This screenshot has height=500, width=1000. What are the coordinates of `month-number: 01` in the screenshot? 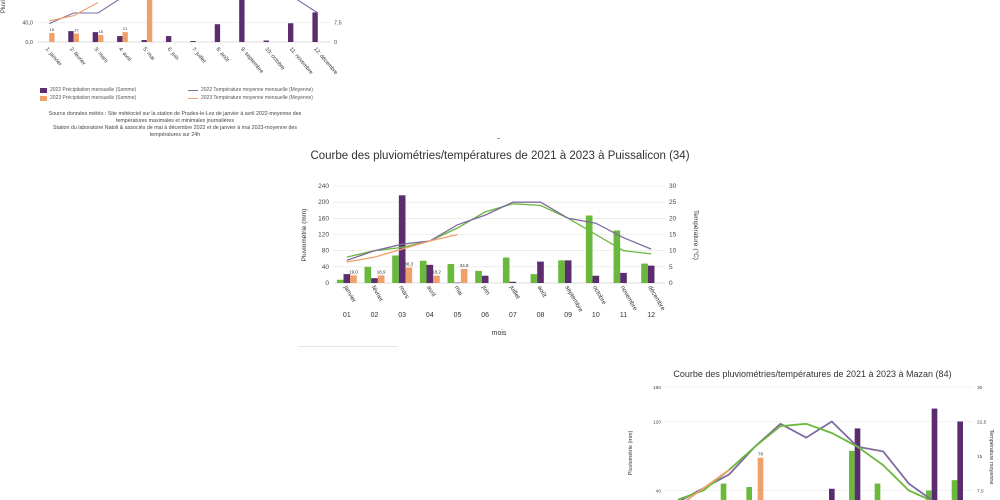 It's located at (347, 315).